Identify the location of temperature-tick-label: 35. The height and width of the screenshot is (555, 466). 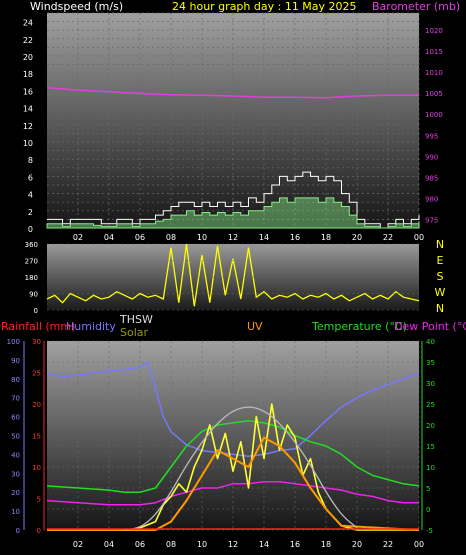
(430, 363).